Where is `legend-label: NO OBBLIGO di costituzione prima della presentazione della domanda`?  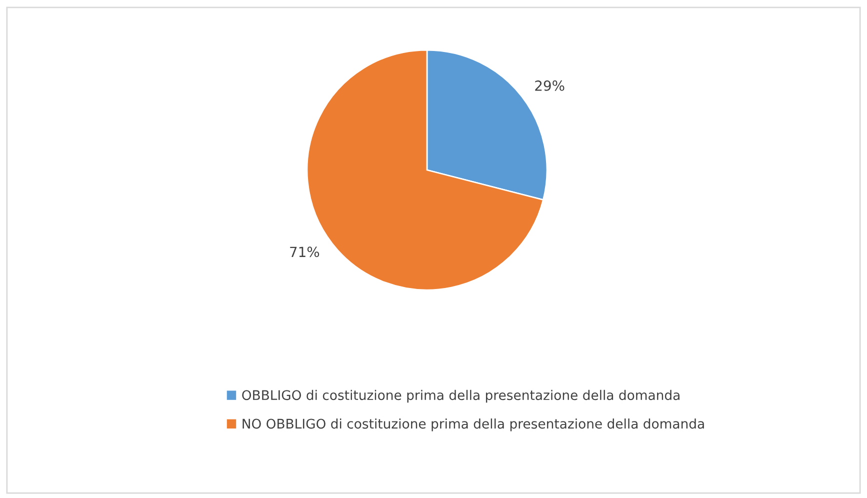
legend-label: NO OBBLIGO di costituzione prima della presentazione della domanda is located at coordinates (473, 425).